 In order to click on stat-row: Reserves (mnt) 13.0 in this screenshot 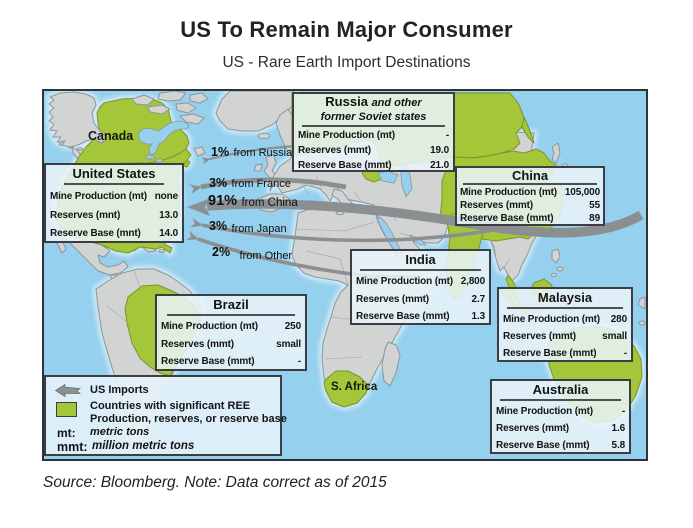, I will do `click(114, 216)`.